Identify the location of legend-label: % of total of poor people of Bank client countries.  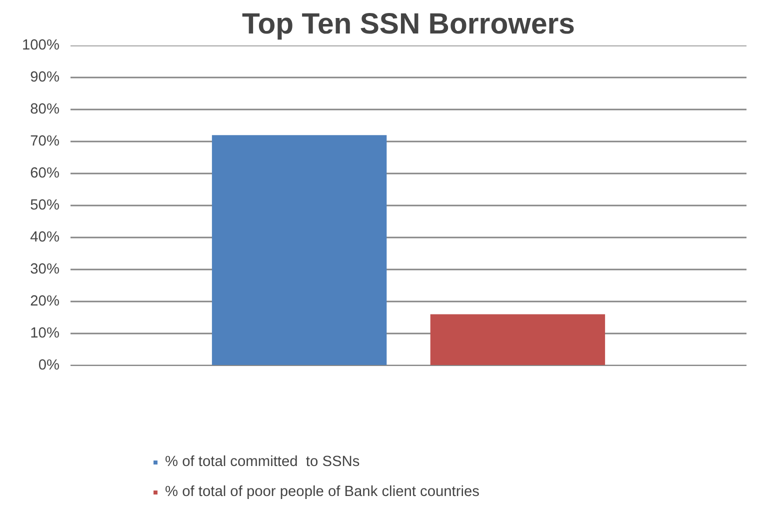
(322, 492).